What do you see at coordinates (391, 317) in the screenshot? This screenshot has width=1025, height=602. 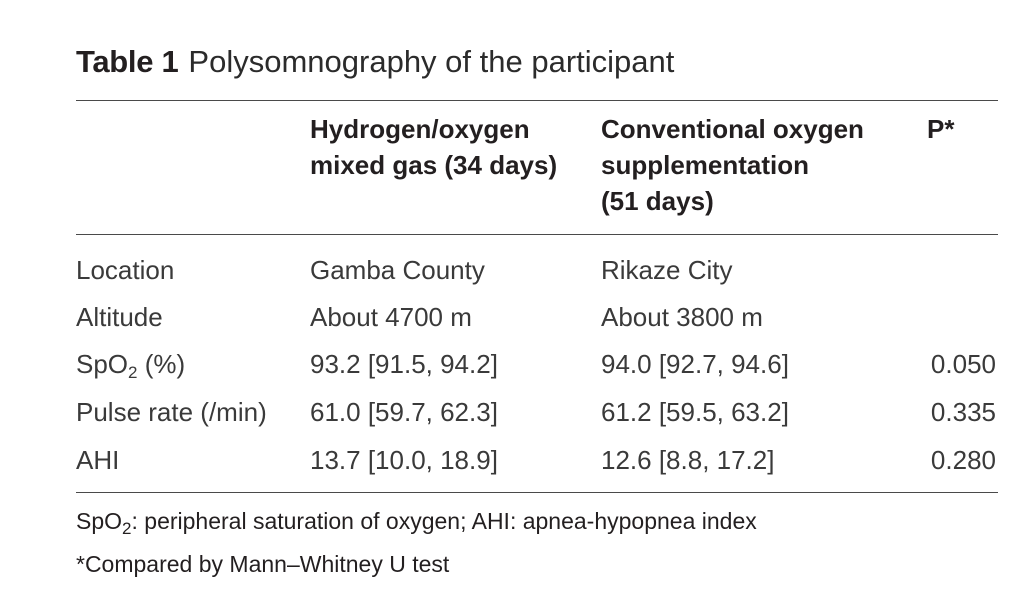 I see `cell-altitude-hydrogen: About 4700 m` at bounding box center [391, 317].